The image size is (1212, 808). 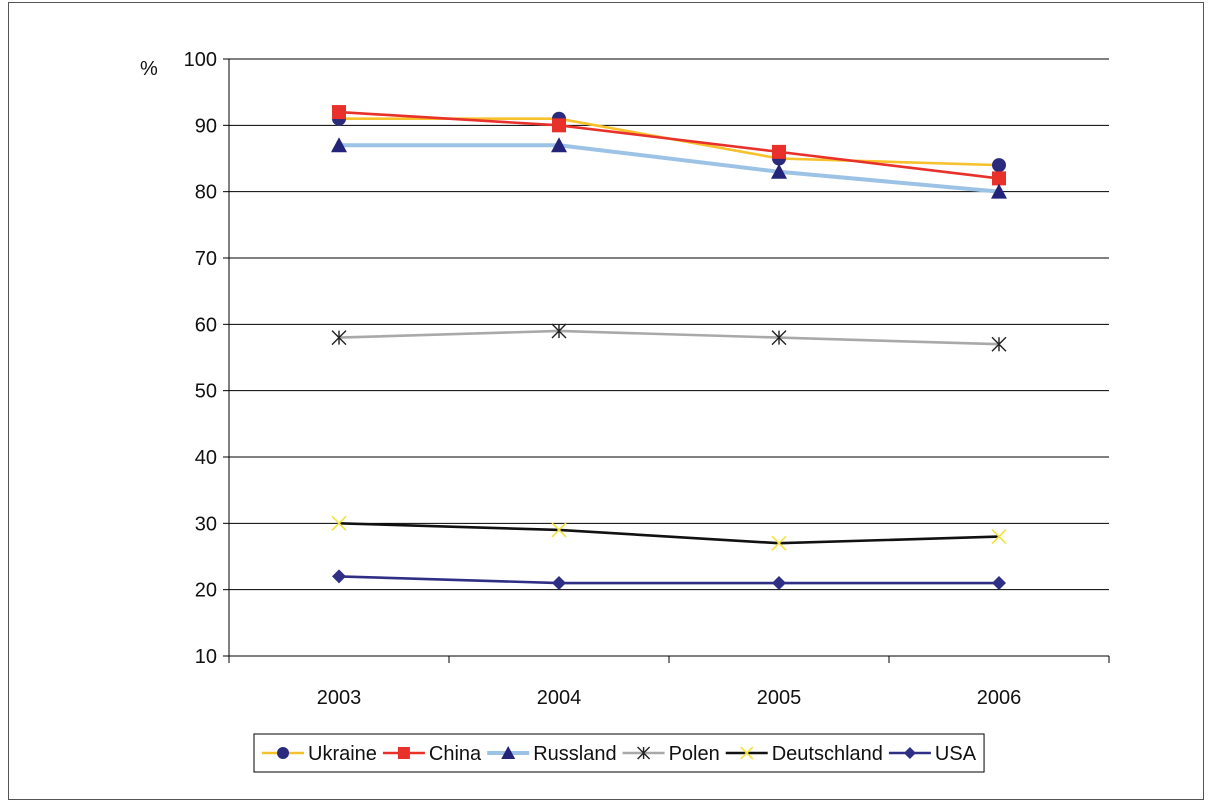 I want to click on y-tick-label: 50, so click(x=206, y=392).